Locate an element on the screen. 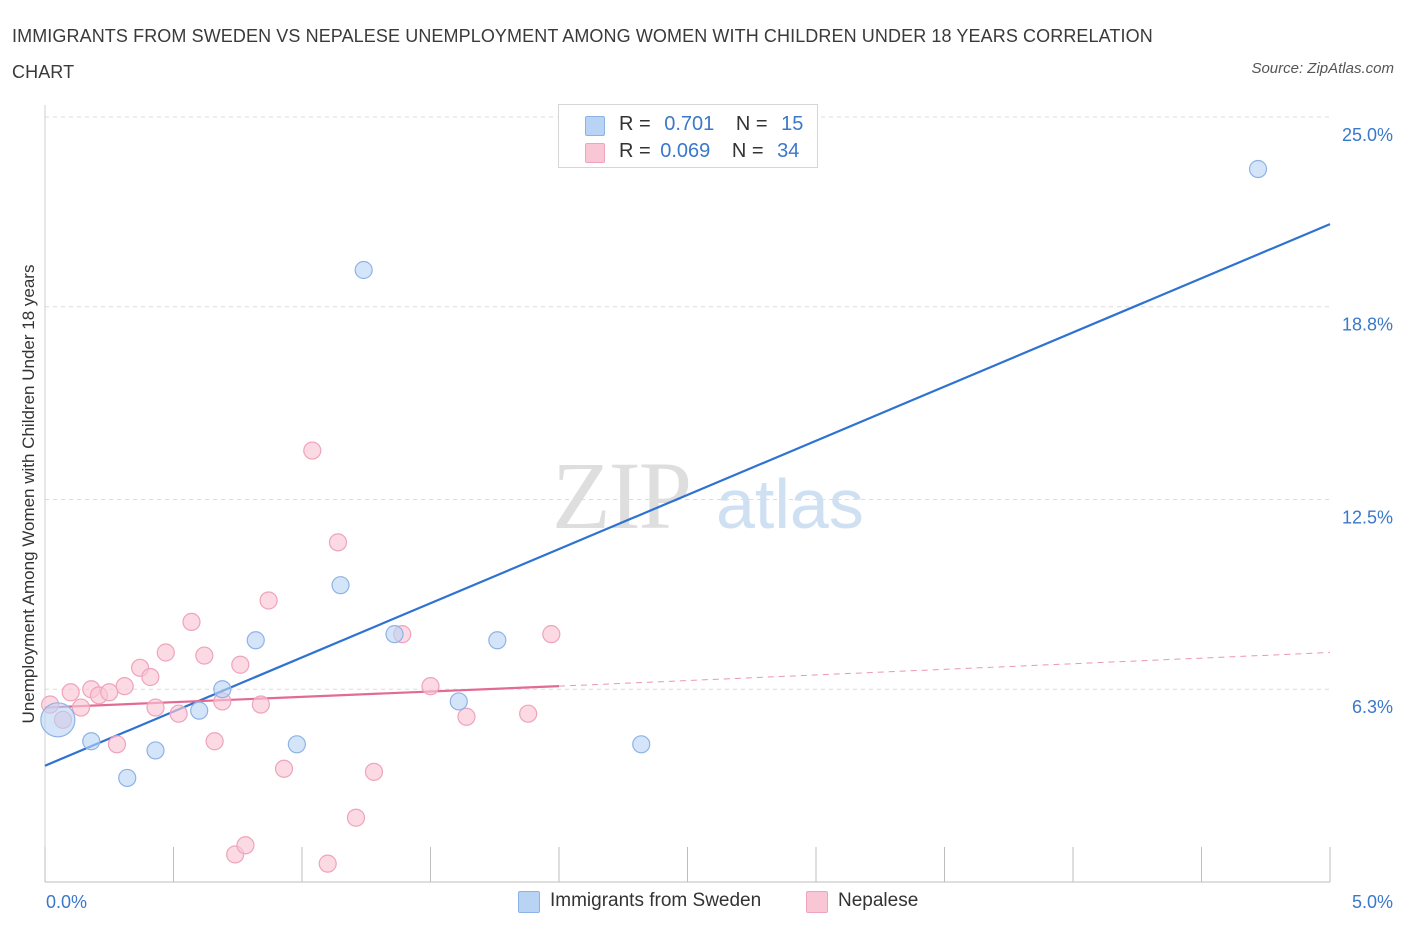 This screenshot has height=930, width=1406. series-swatch-nepalese is located at coordinates (817, 902).